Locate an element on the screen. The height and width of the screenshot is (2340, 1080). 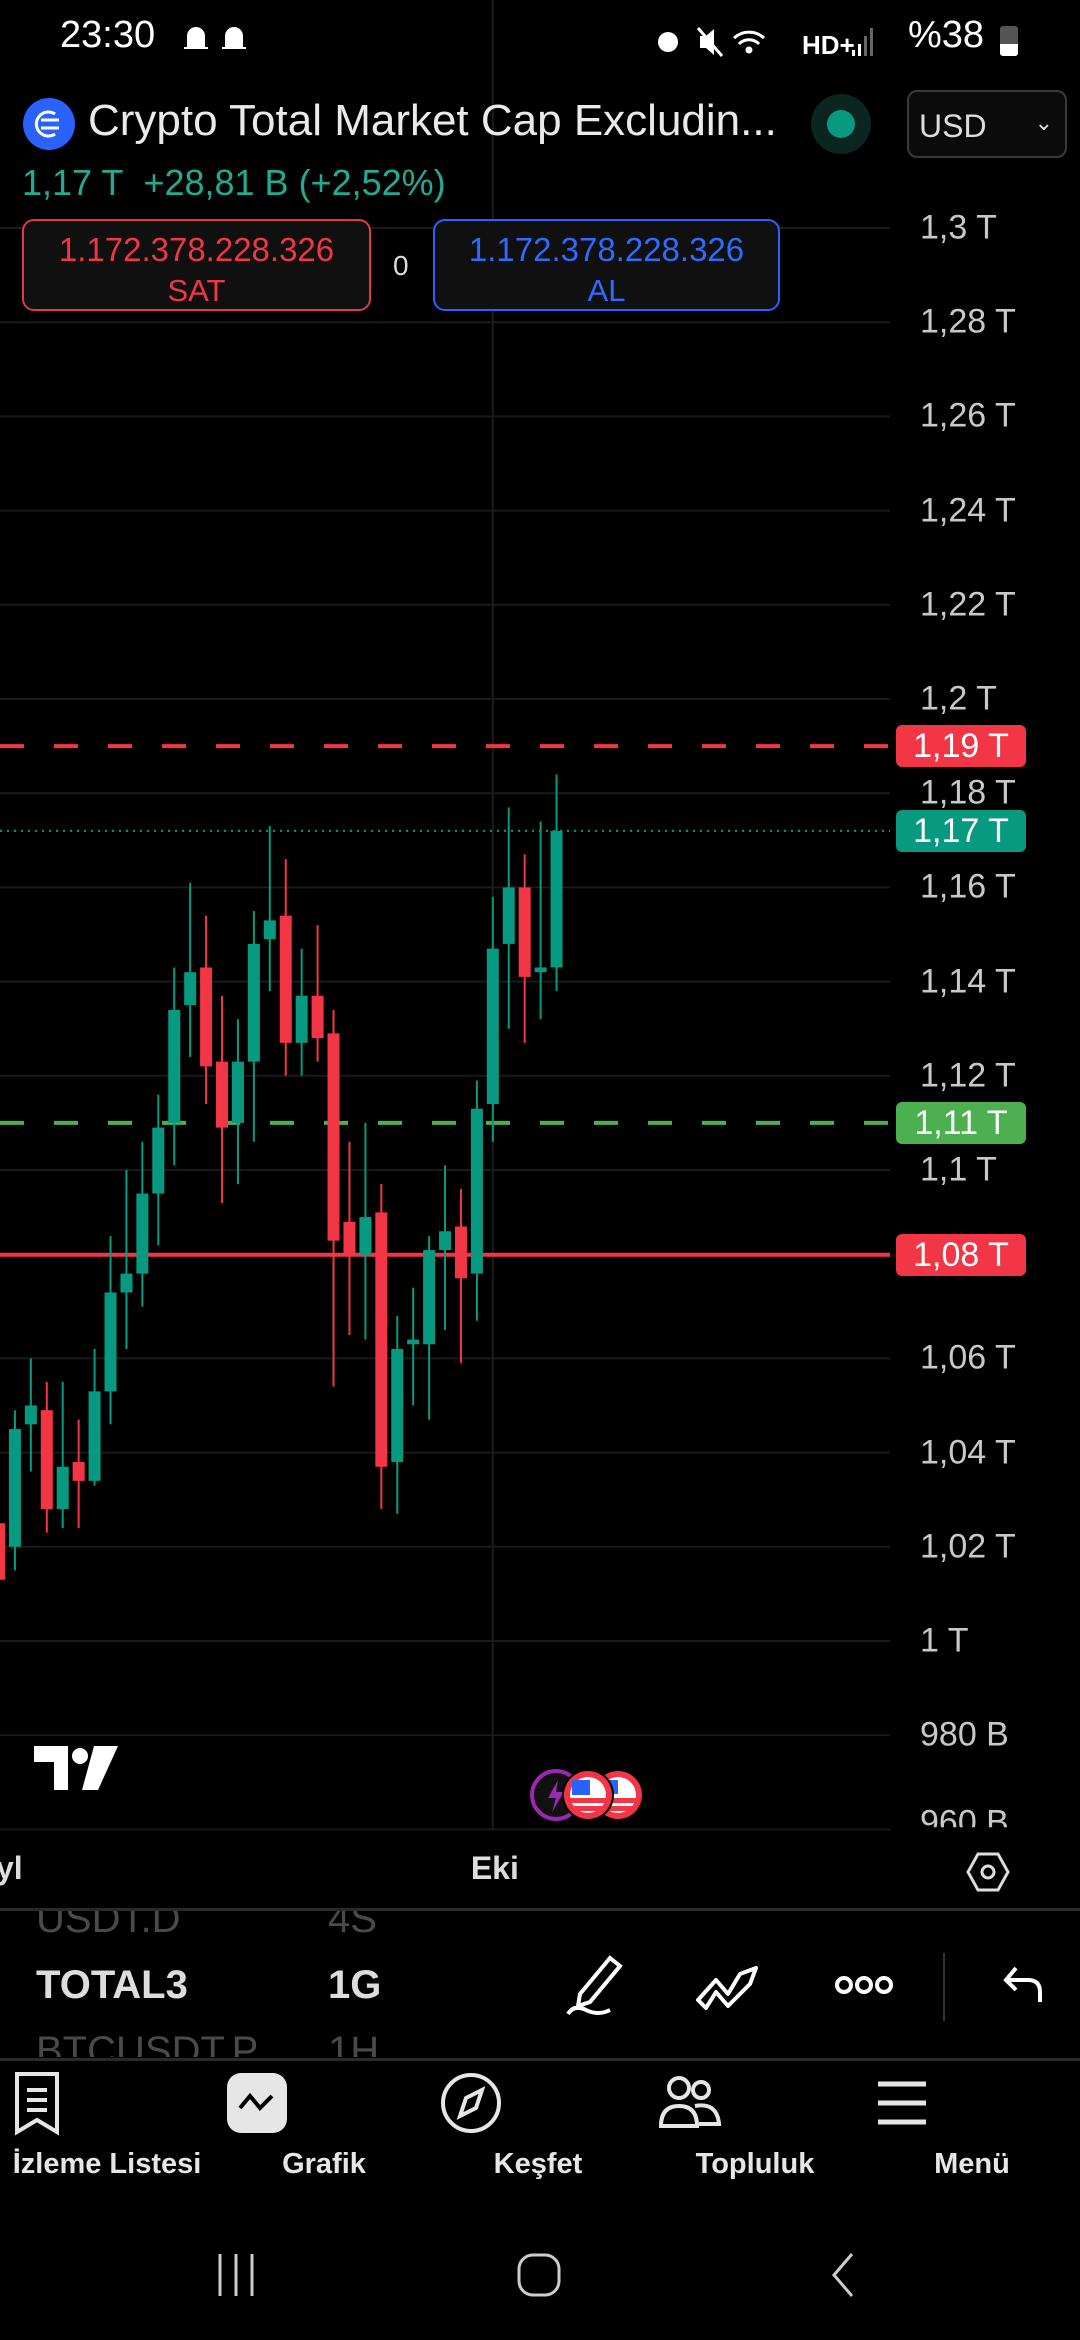
watchlist-icon is located at coordinates (37, 2104).